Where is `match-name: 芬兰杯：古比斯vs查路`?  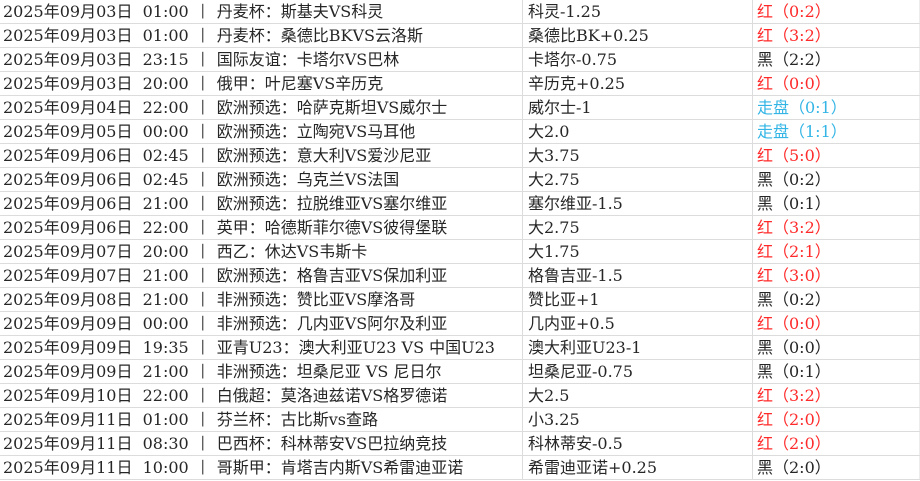
match-name: 芬兰杯：古比斯vs查路 is located at coordinates (297, 419).